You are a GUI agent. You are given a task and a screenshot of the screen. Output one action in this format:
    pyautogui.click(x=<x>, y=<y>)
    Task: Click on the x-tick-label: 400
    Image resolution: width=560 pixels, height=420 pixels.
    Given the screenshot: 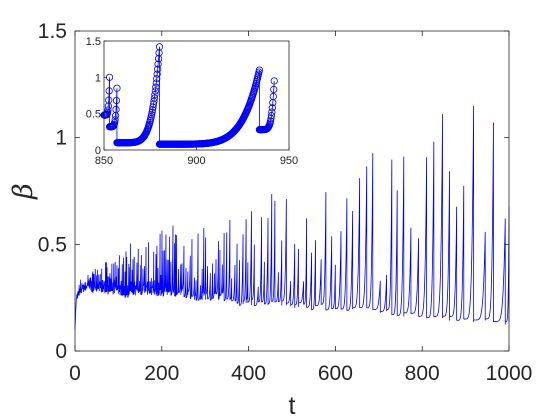 What is the action you would take?
    pyautogui.click(x=248, y=373)
    